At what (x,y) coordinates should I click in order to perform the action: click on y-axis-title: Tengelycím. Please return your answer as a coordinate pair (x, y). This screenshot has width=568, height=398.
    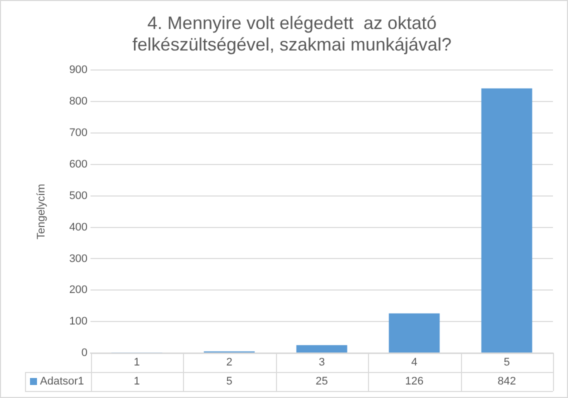
    Looking at the image, I should click on (42, 212).